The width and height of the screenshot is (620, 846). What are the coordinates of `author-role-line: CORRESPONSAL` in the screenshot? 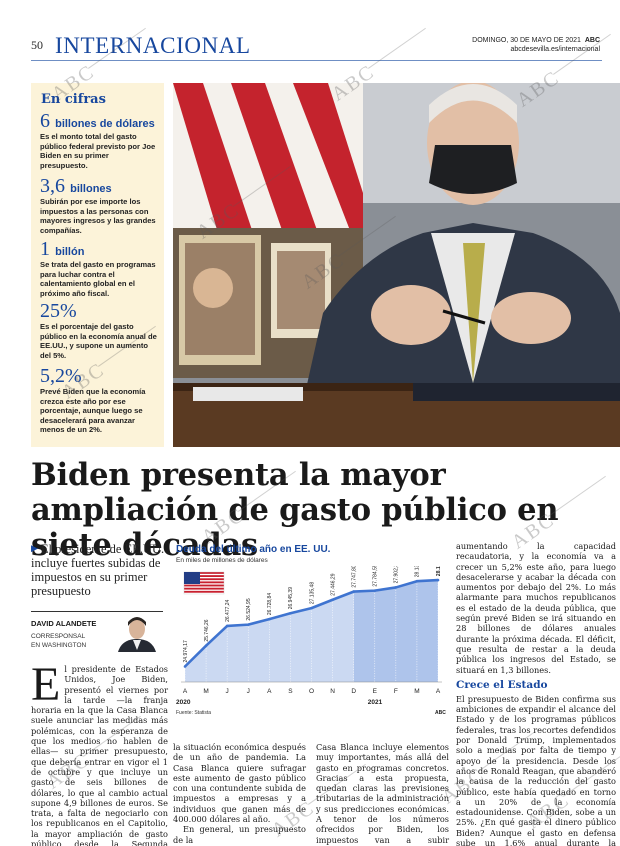 It's located at (58, 636).